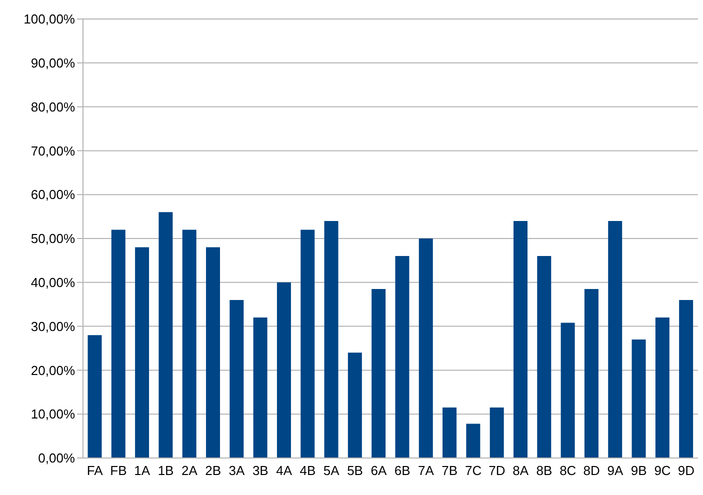  What do you see at coordinates (53, 150) in the screenshot?
I see `y-tick-label: 70,00%` at bounding box center [53, 150].